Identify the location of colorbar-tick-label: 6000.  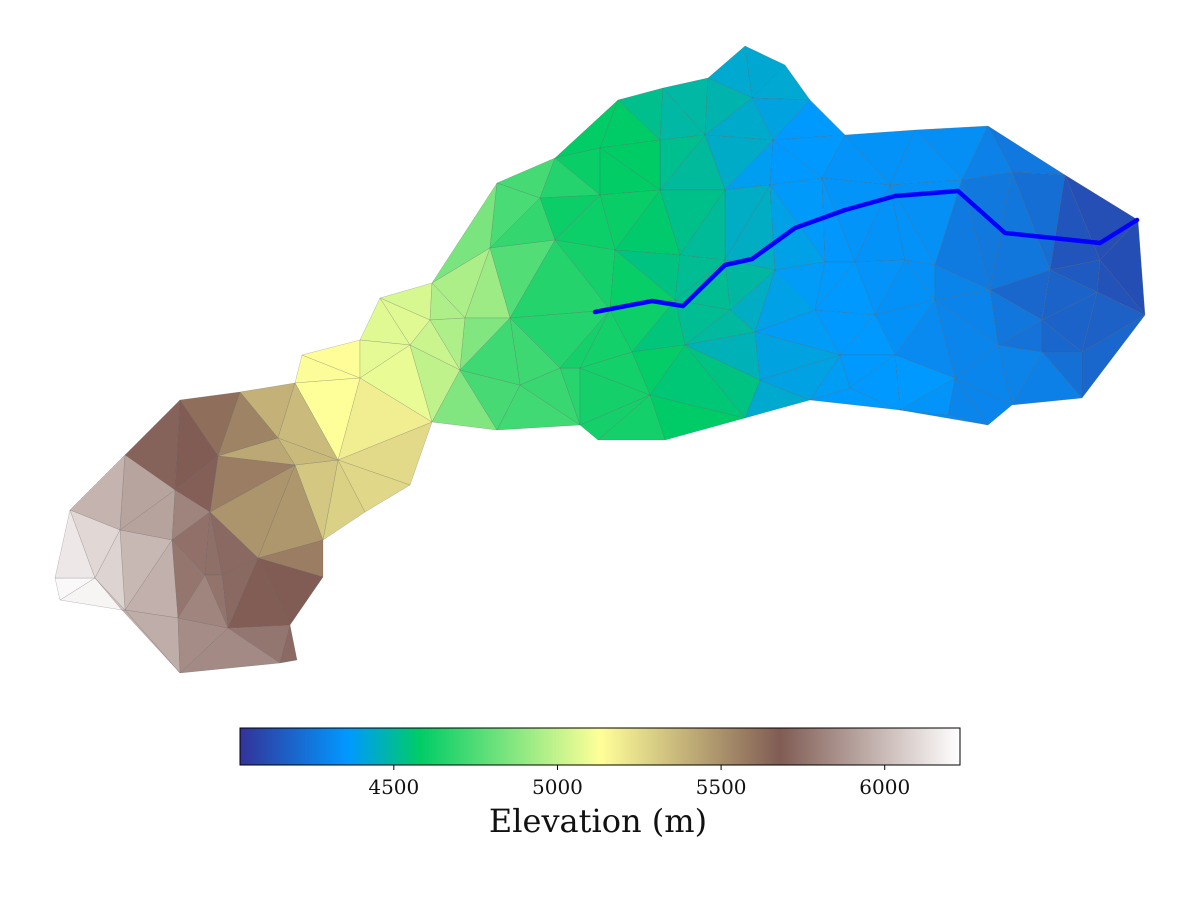
(884, 787).